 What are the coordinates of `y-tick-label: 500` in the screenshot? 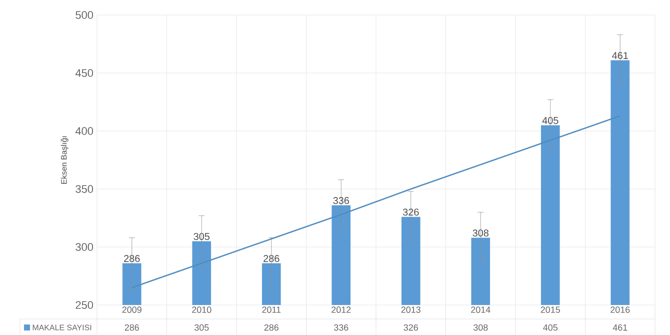 It's located at (85, 15).